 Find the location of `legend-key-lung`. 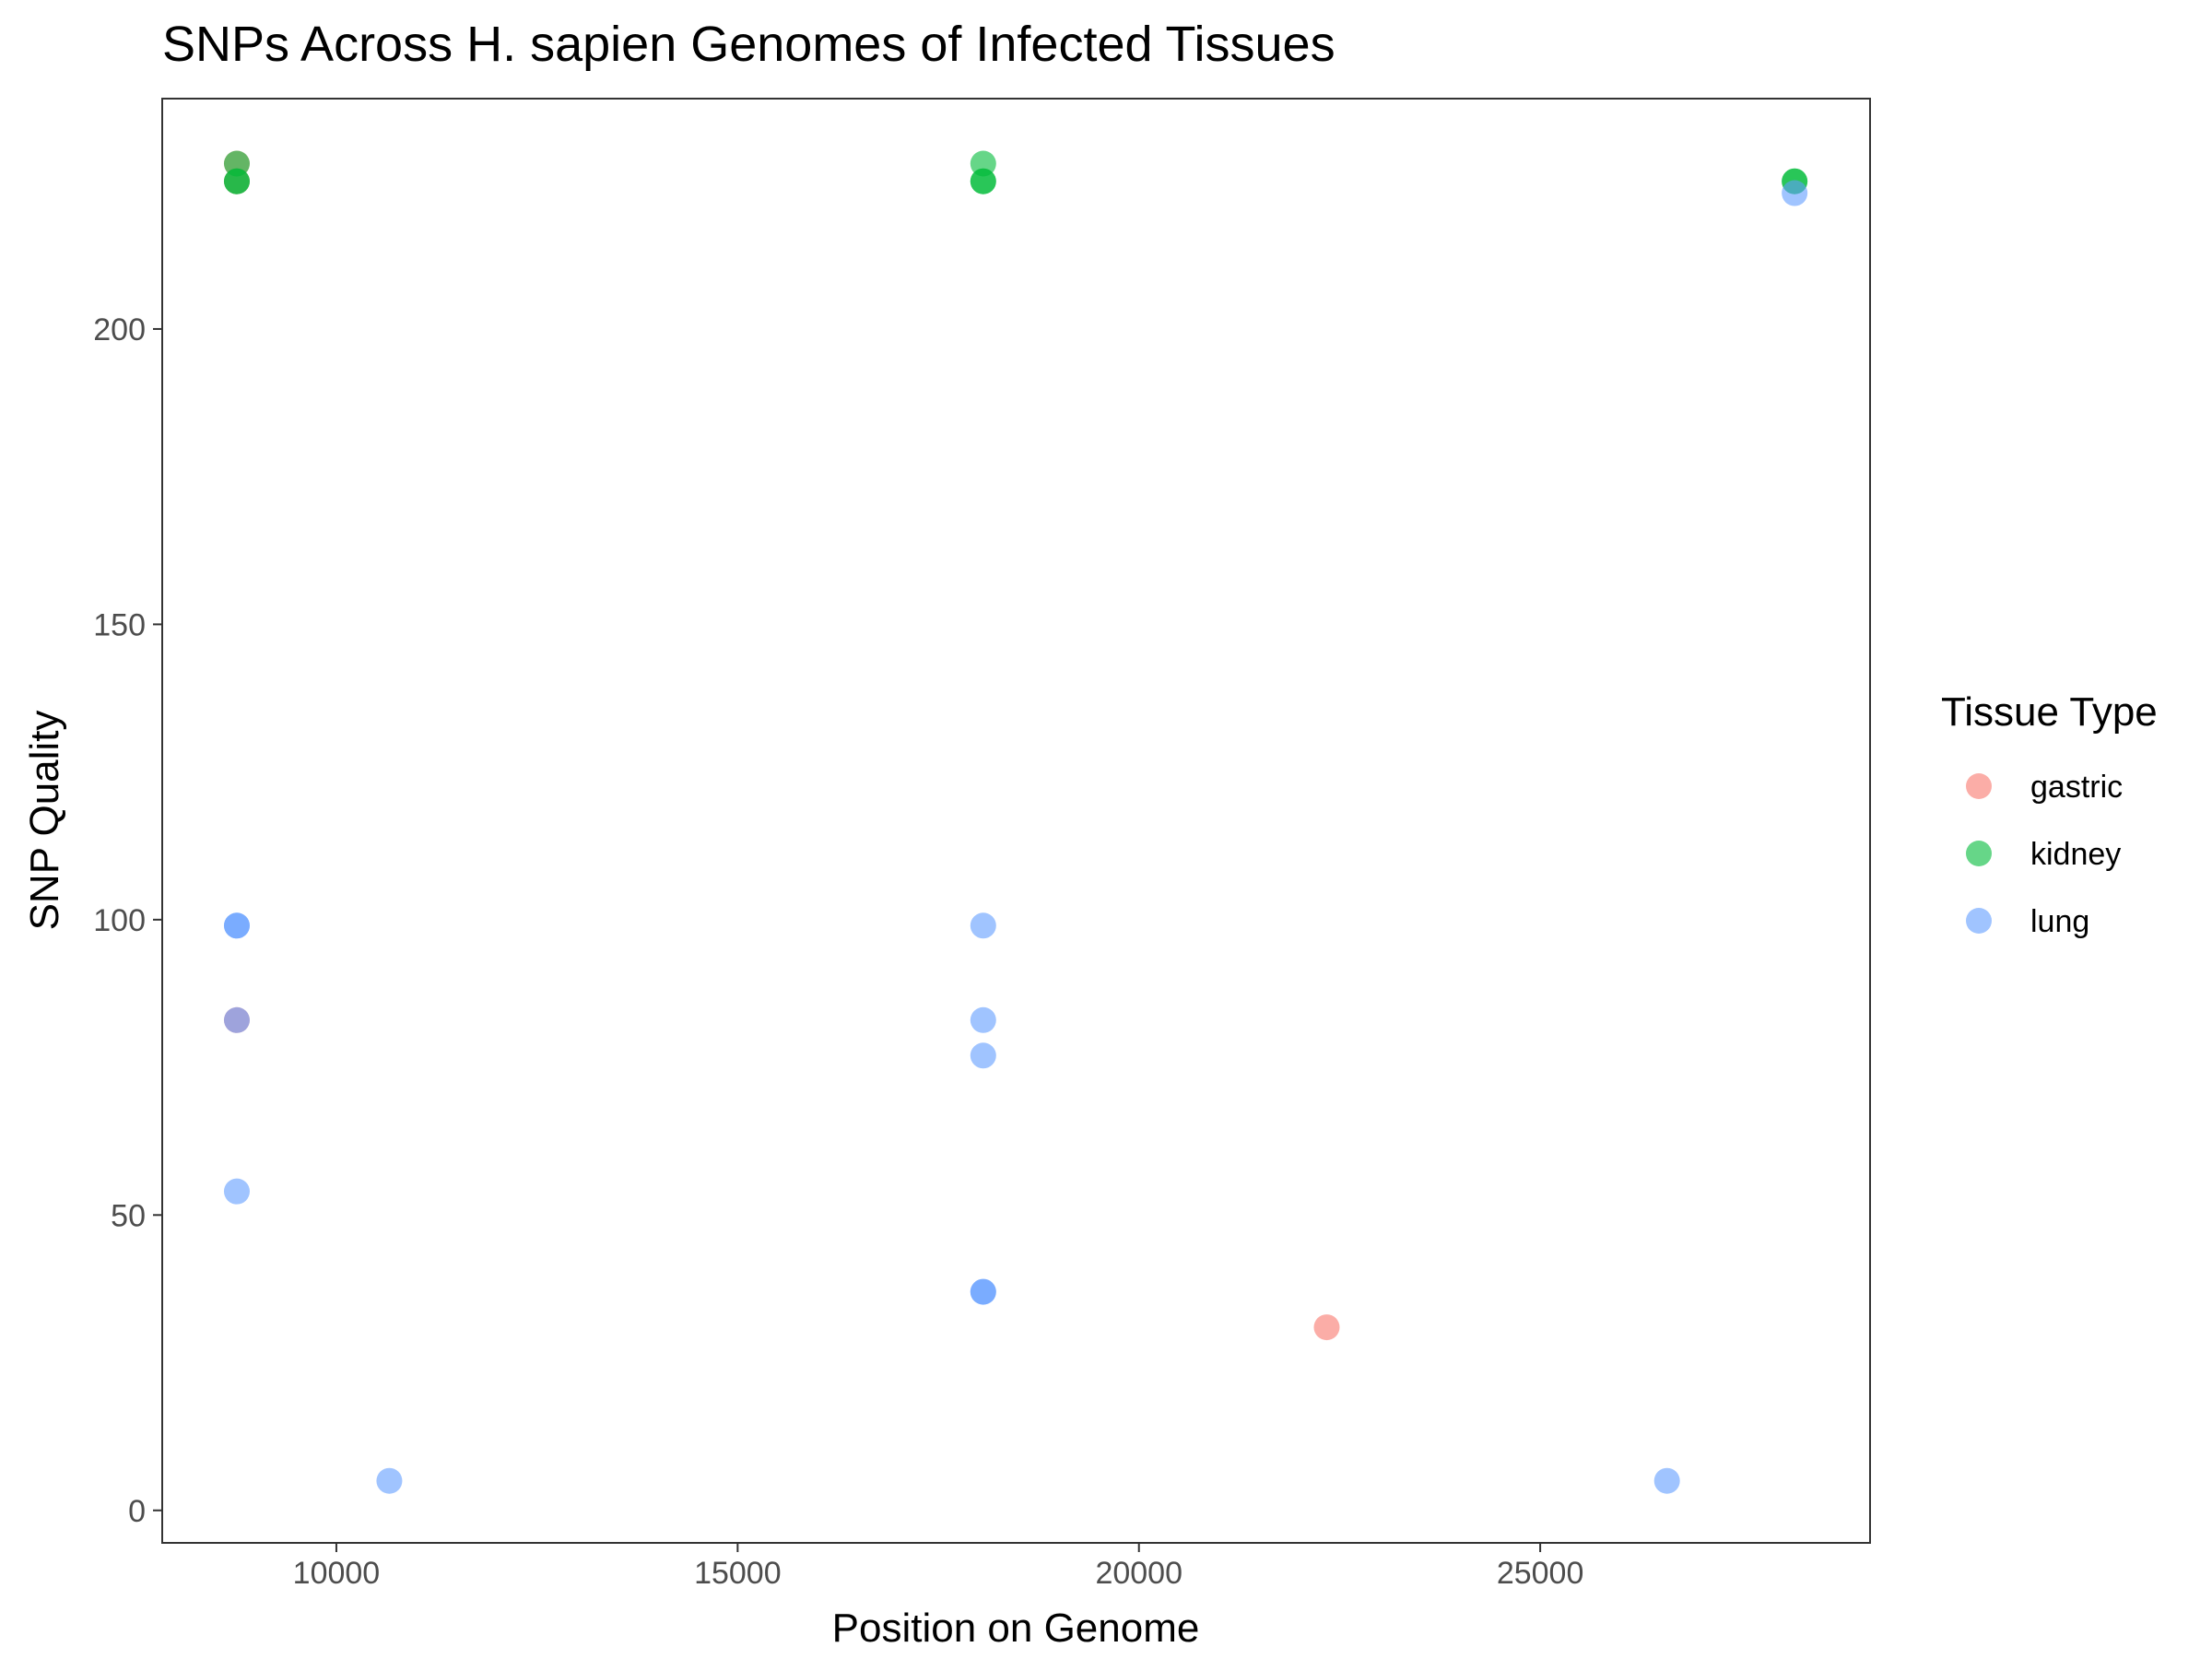

legend-key-lung is located at coordinates (1979, 921).